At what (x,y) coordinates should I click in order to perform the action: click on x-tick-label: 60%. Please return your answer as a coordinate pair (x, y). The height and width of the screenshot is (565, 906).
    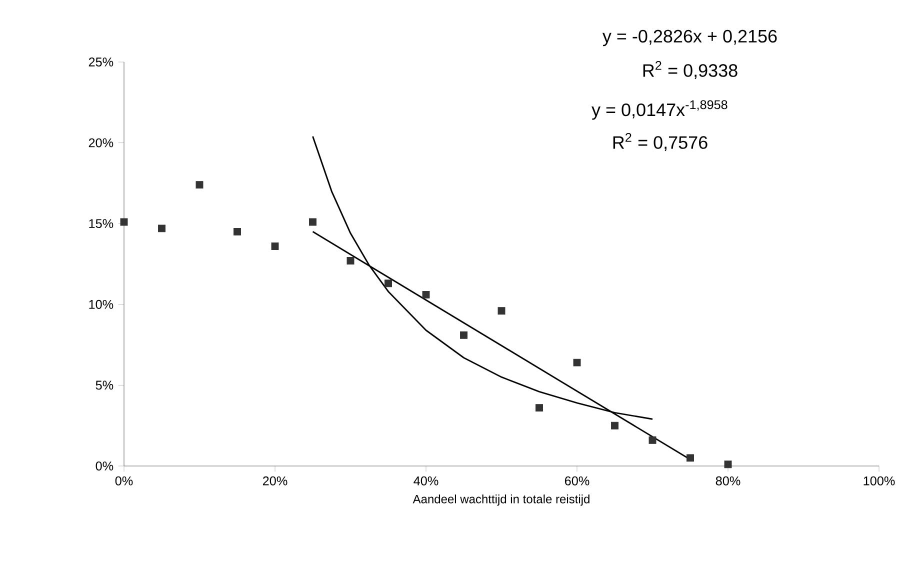
    Looking at the image, I should click on (577, 481).